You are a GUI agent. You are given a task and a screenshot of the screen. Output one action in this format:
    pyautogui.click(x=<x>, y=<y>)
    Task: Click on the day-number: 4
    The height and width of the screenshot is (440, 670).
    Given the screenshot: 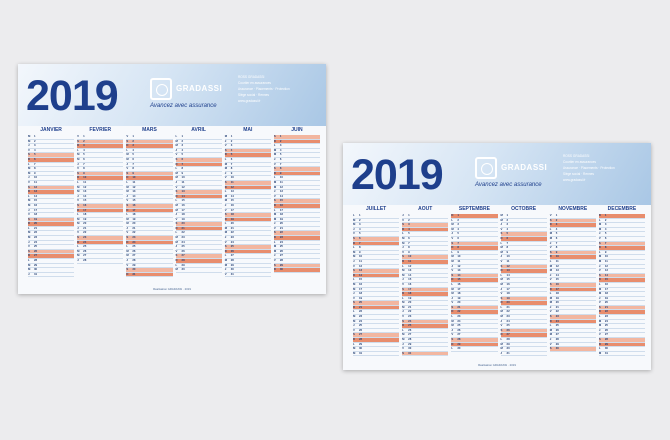 What is the action you would take?
    pyautogui.click(x=360, y=228)
    